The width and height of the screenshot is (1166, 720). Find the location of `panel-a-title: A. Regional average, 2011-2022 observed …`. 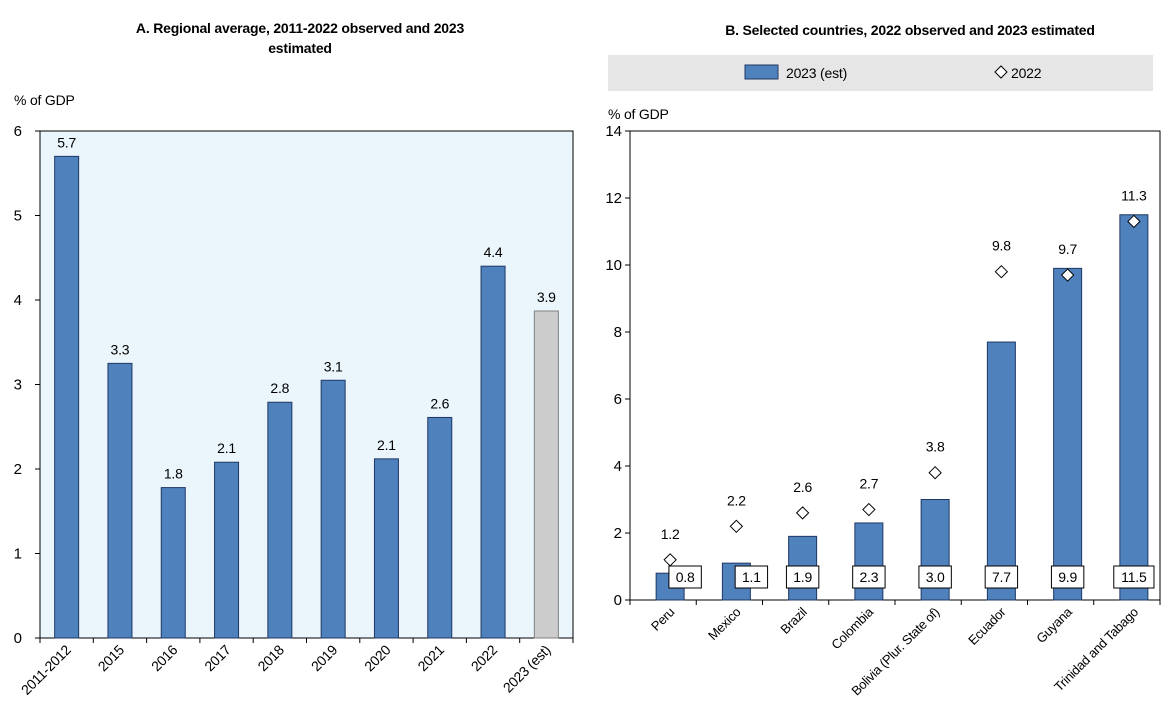

panel-a-title: A. Regional average, 2011-2022 observed … is located at coordinates (300, 38).